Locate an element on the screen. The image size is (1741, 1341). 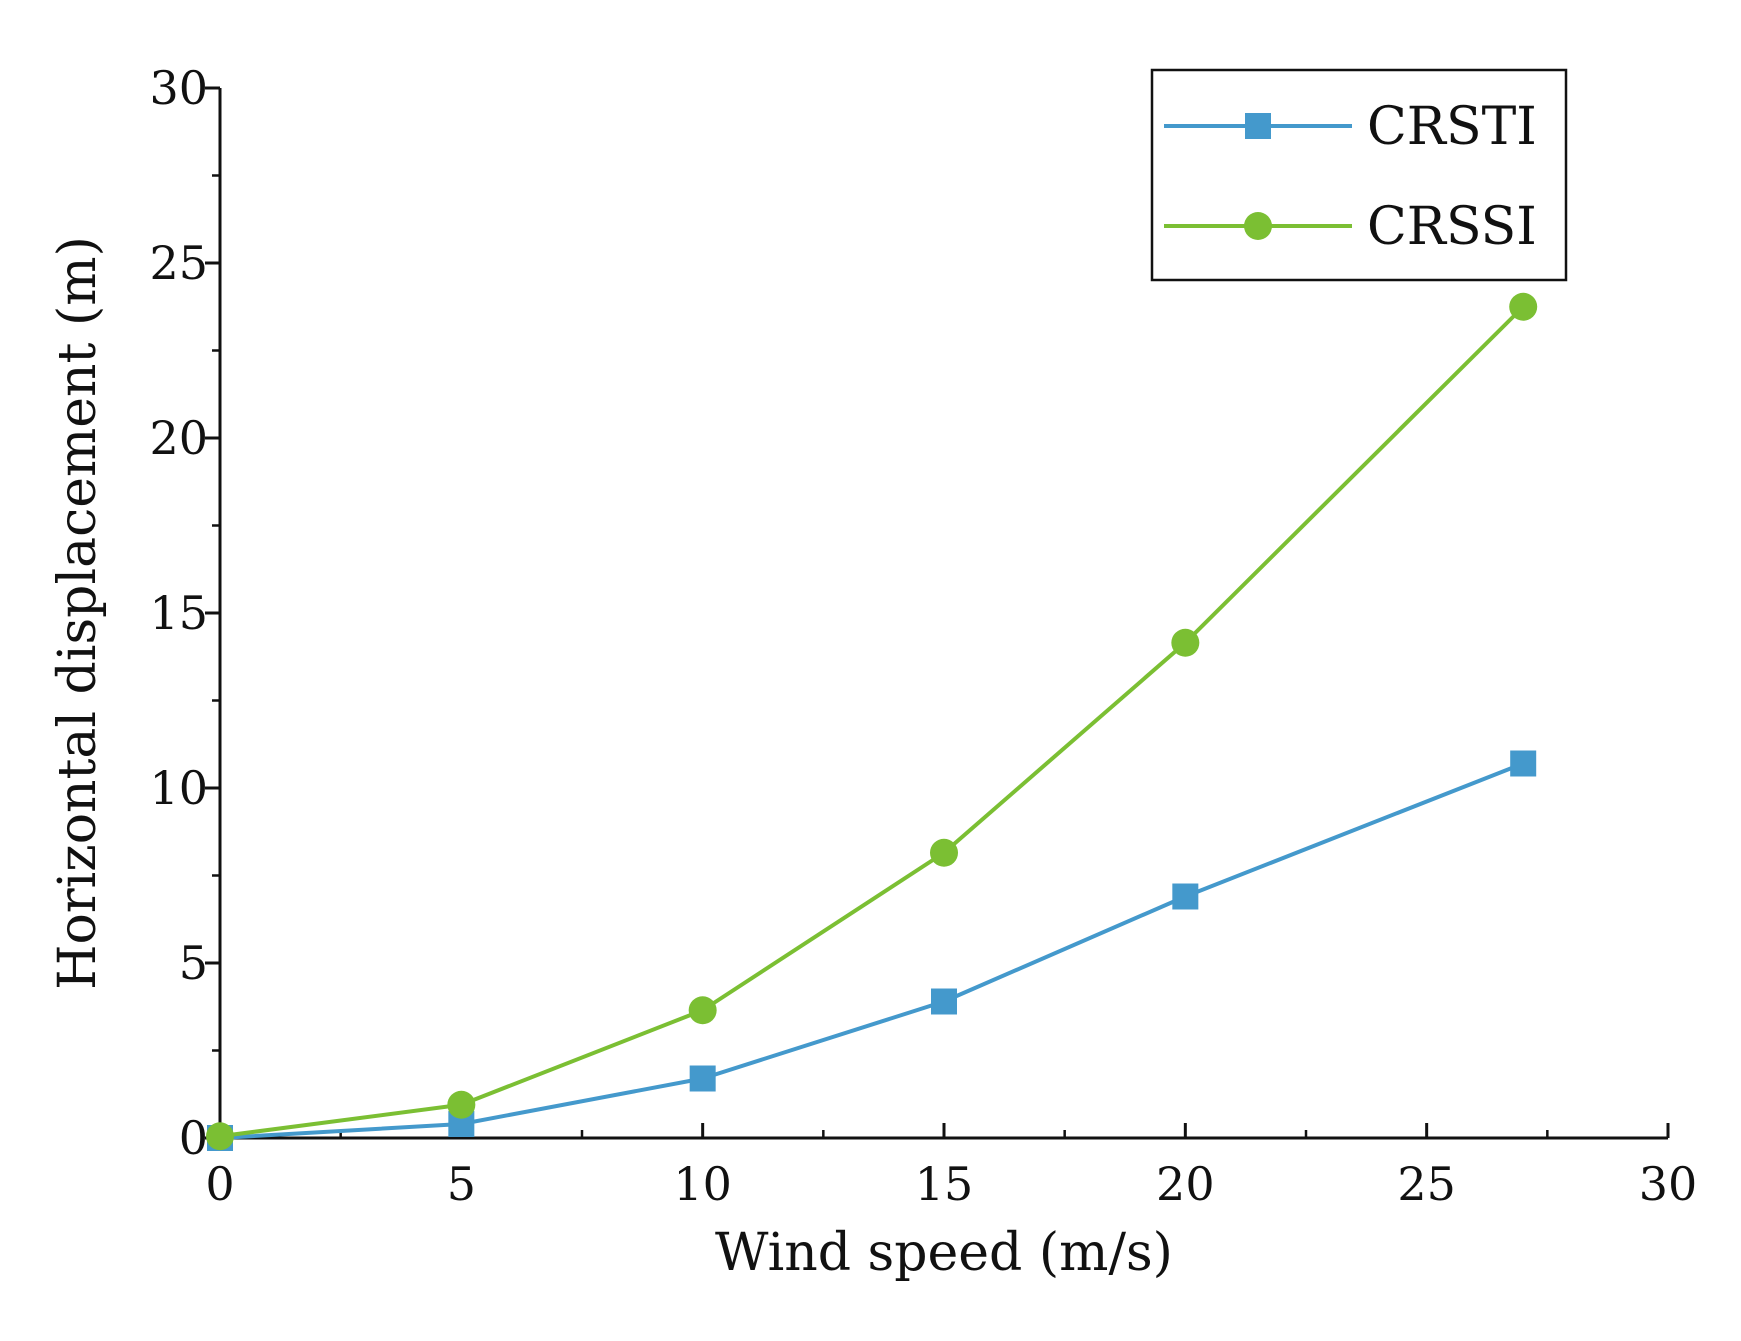
x-tick-label: 10 is located at coordinates (702, 1184).